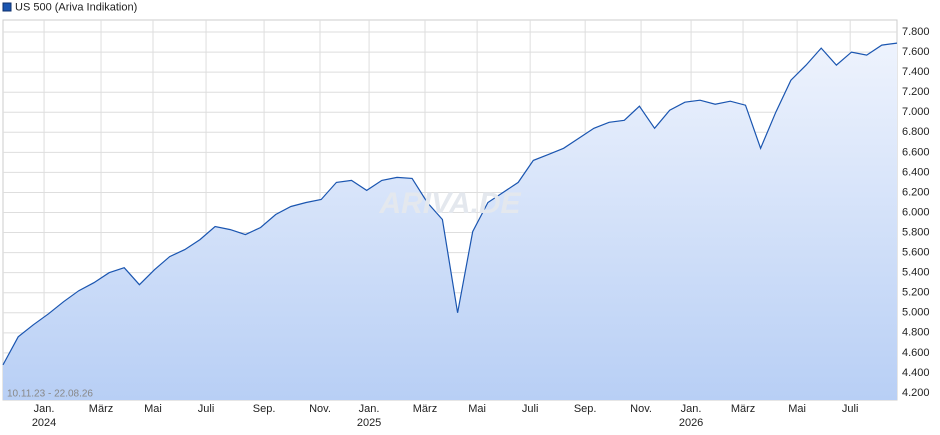 This screenshot has width=940, height=435. What do you see at coordinates (916, 32) in the screenshot?
I see `y-tick-label: 7.800` at bounding box center [916, 32].